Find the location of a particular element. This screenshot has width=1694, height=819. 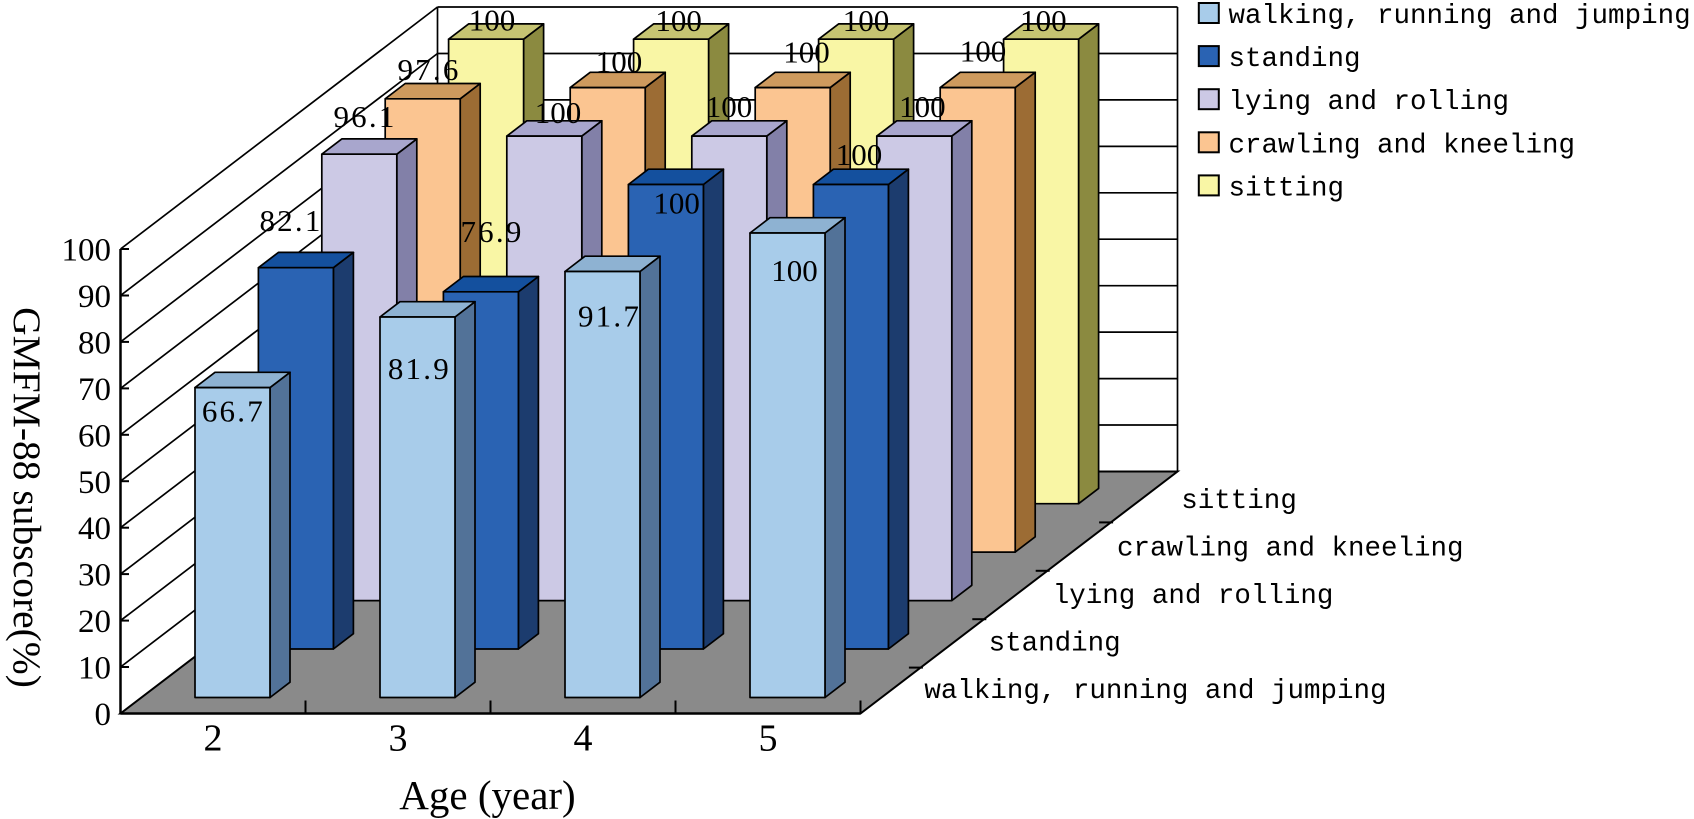

svg-text: 50 is located at coordinates (94, 483).